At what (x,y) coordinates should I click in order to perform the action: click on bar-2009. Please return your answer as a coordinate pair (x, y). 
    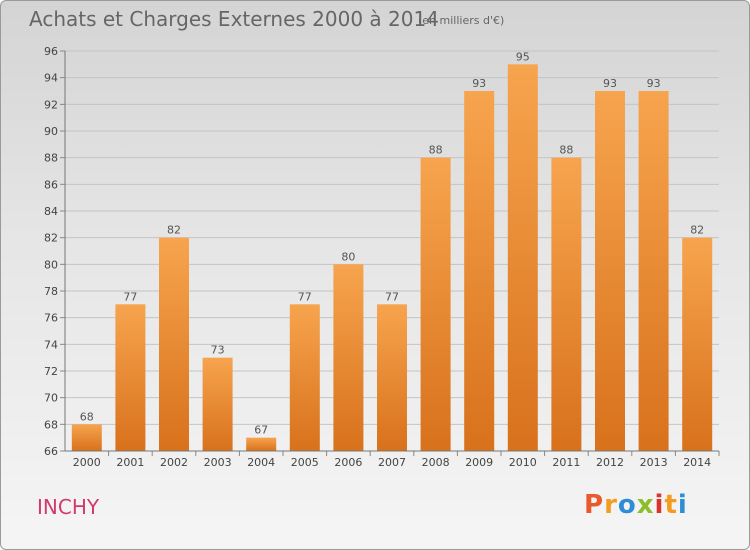
    Looking at the image, I should click on (479, 271).